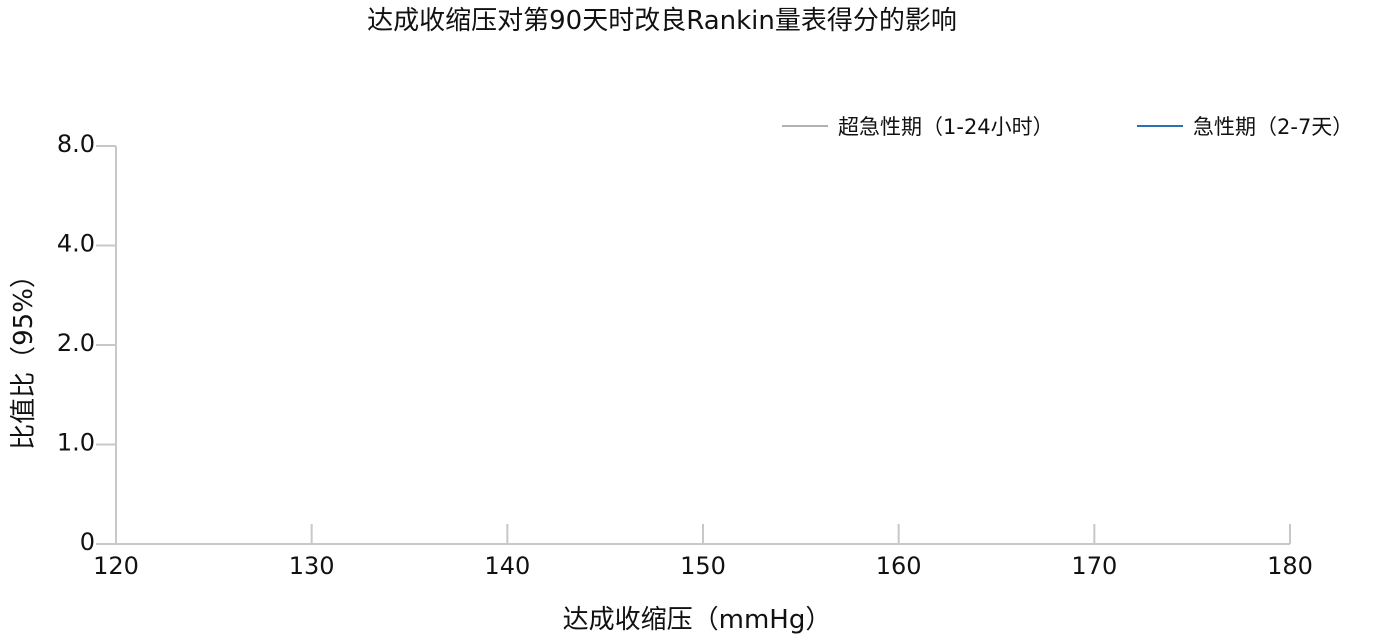 This screenshot has width=1385, height=636. Describe the element at coordinates (76, 244) in the screenshot. I see `y-tick-label: 4.0` at that location.